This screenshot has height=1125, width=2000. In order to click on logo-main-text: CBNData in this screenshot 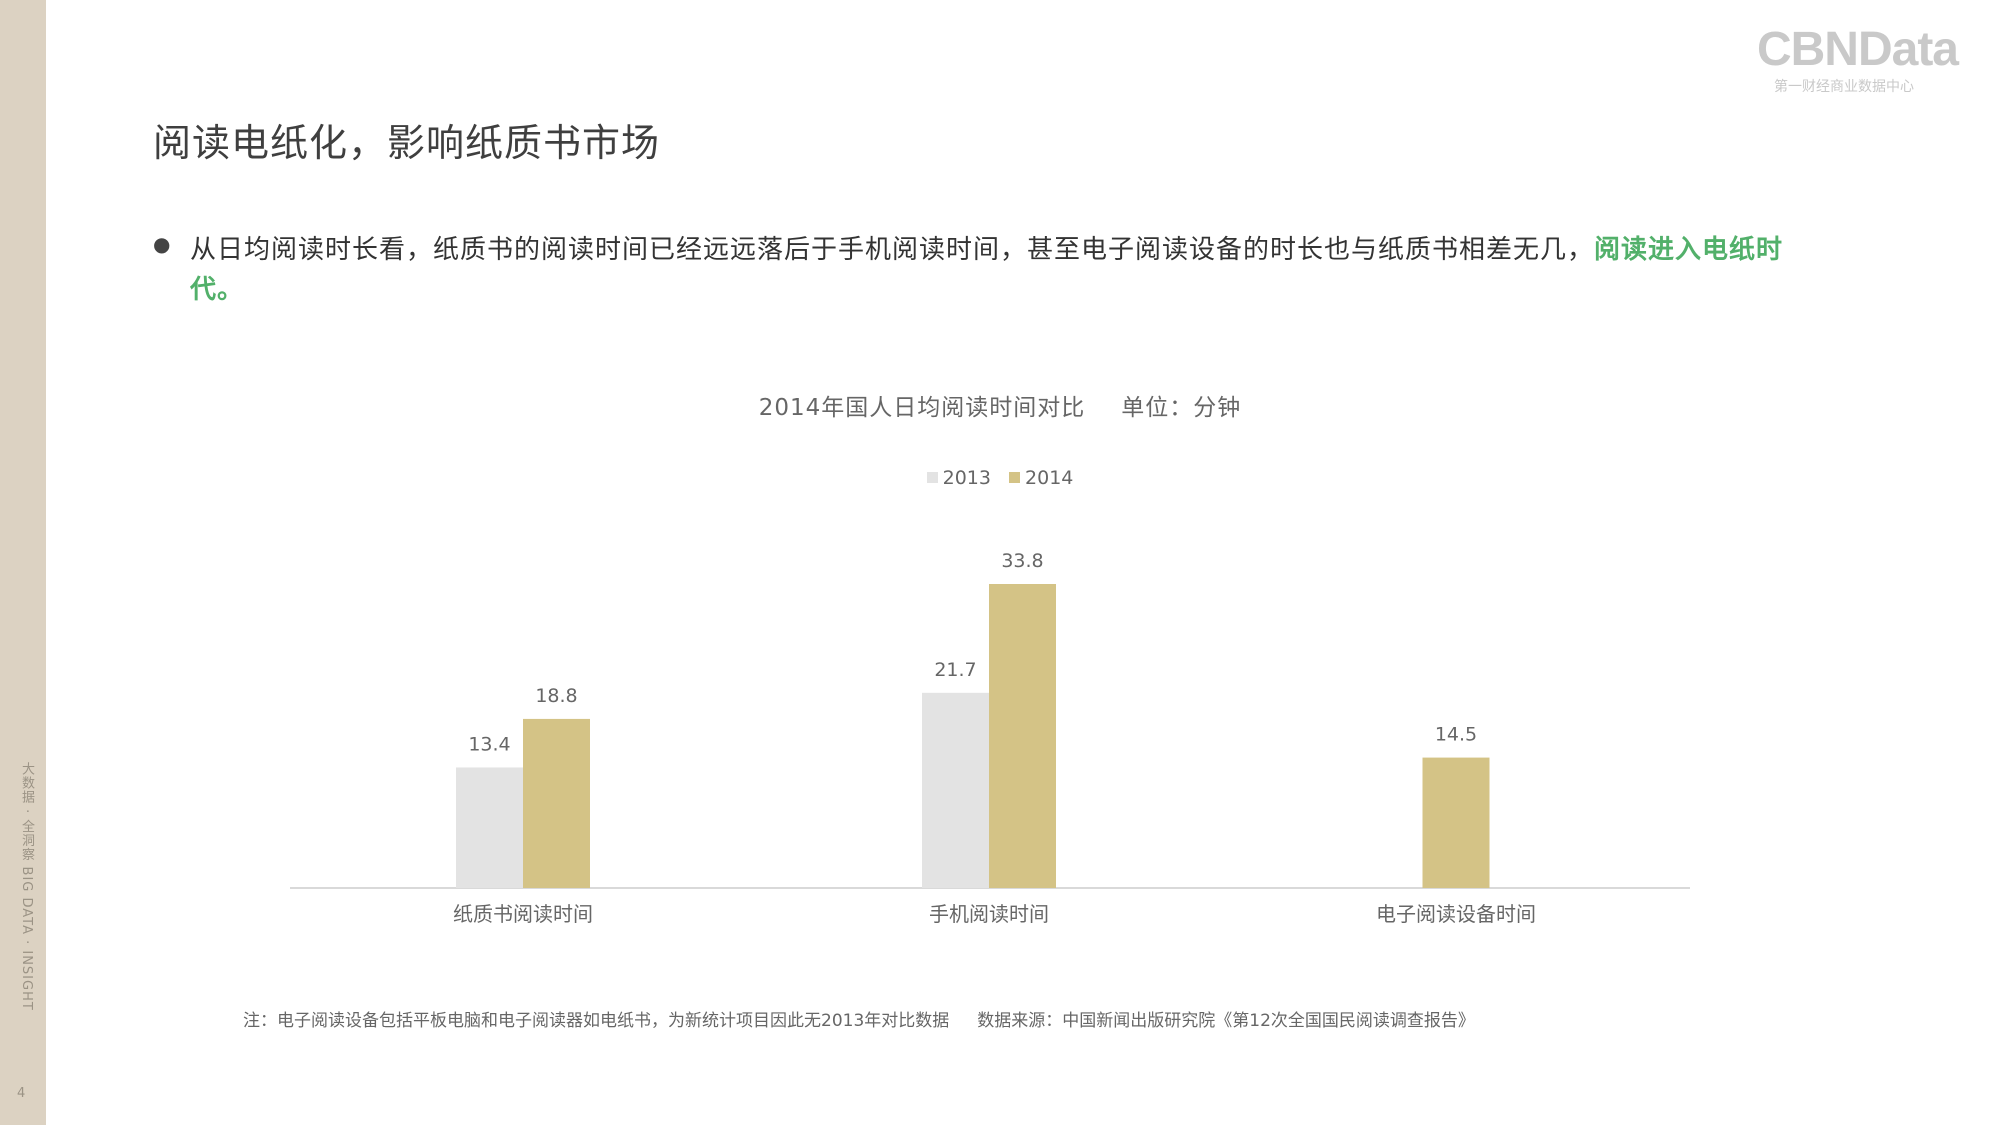, I will do `click(1857, 49)`.